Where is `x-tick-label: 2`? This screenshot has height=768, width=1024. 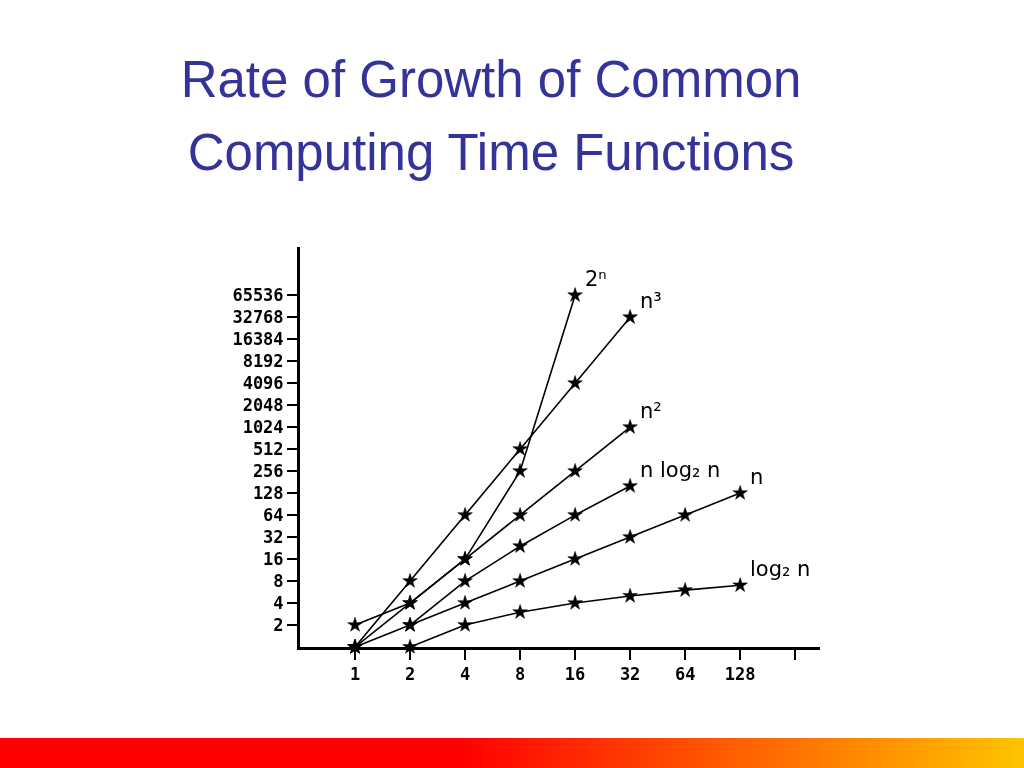
x-tick-label: 2 is located at coordinates (410, 674).